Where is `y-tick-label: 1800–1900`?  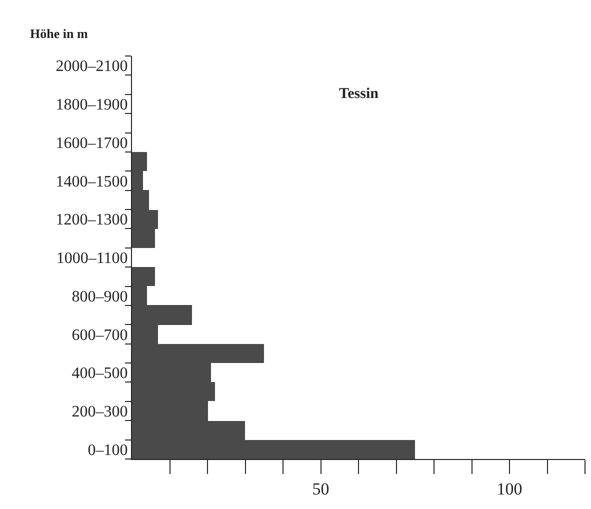 y-tick-label: 1800–1900 is located at coordinates (92, 105).